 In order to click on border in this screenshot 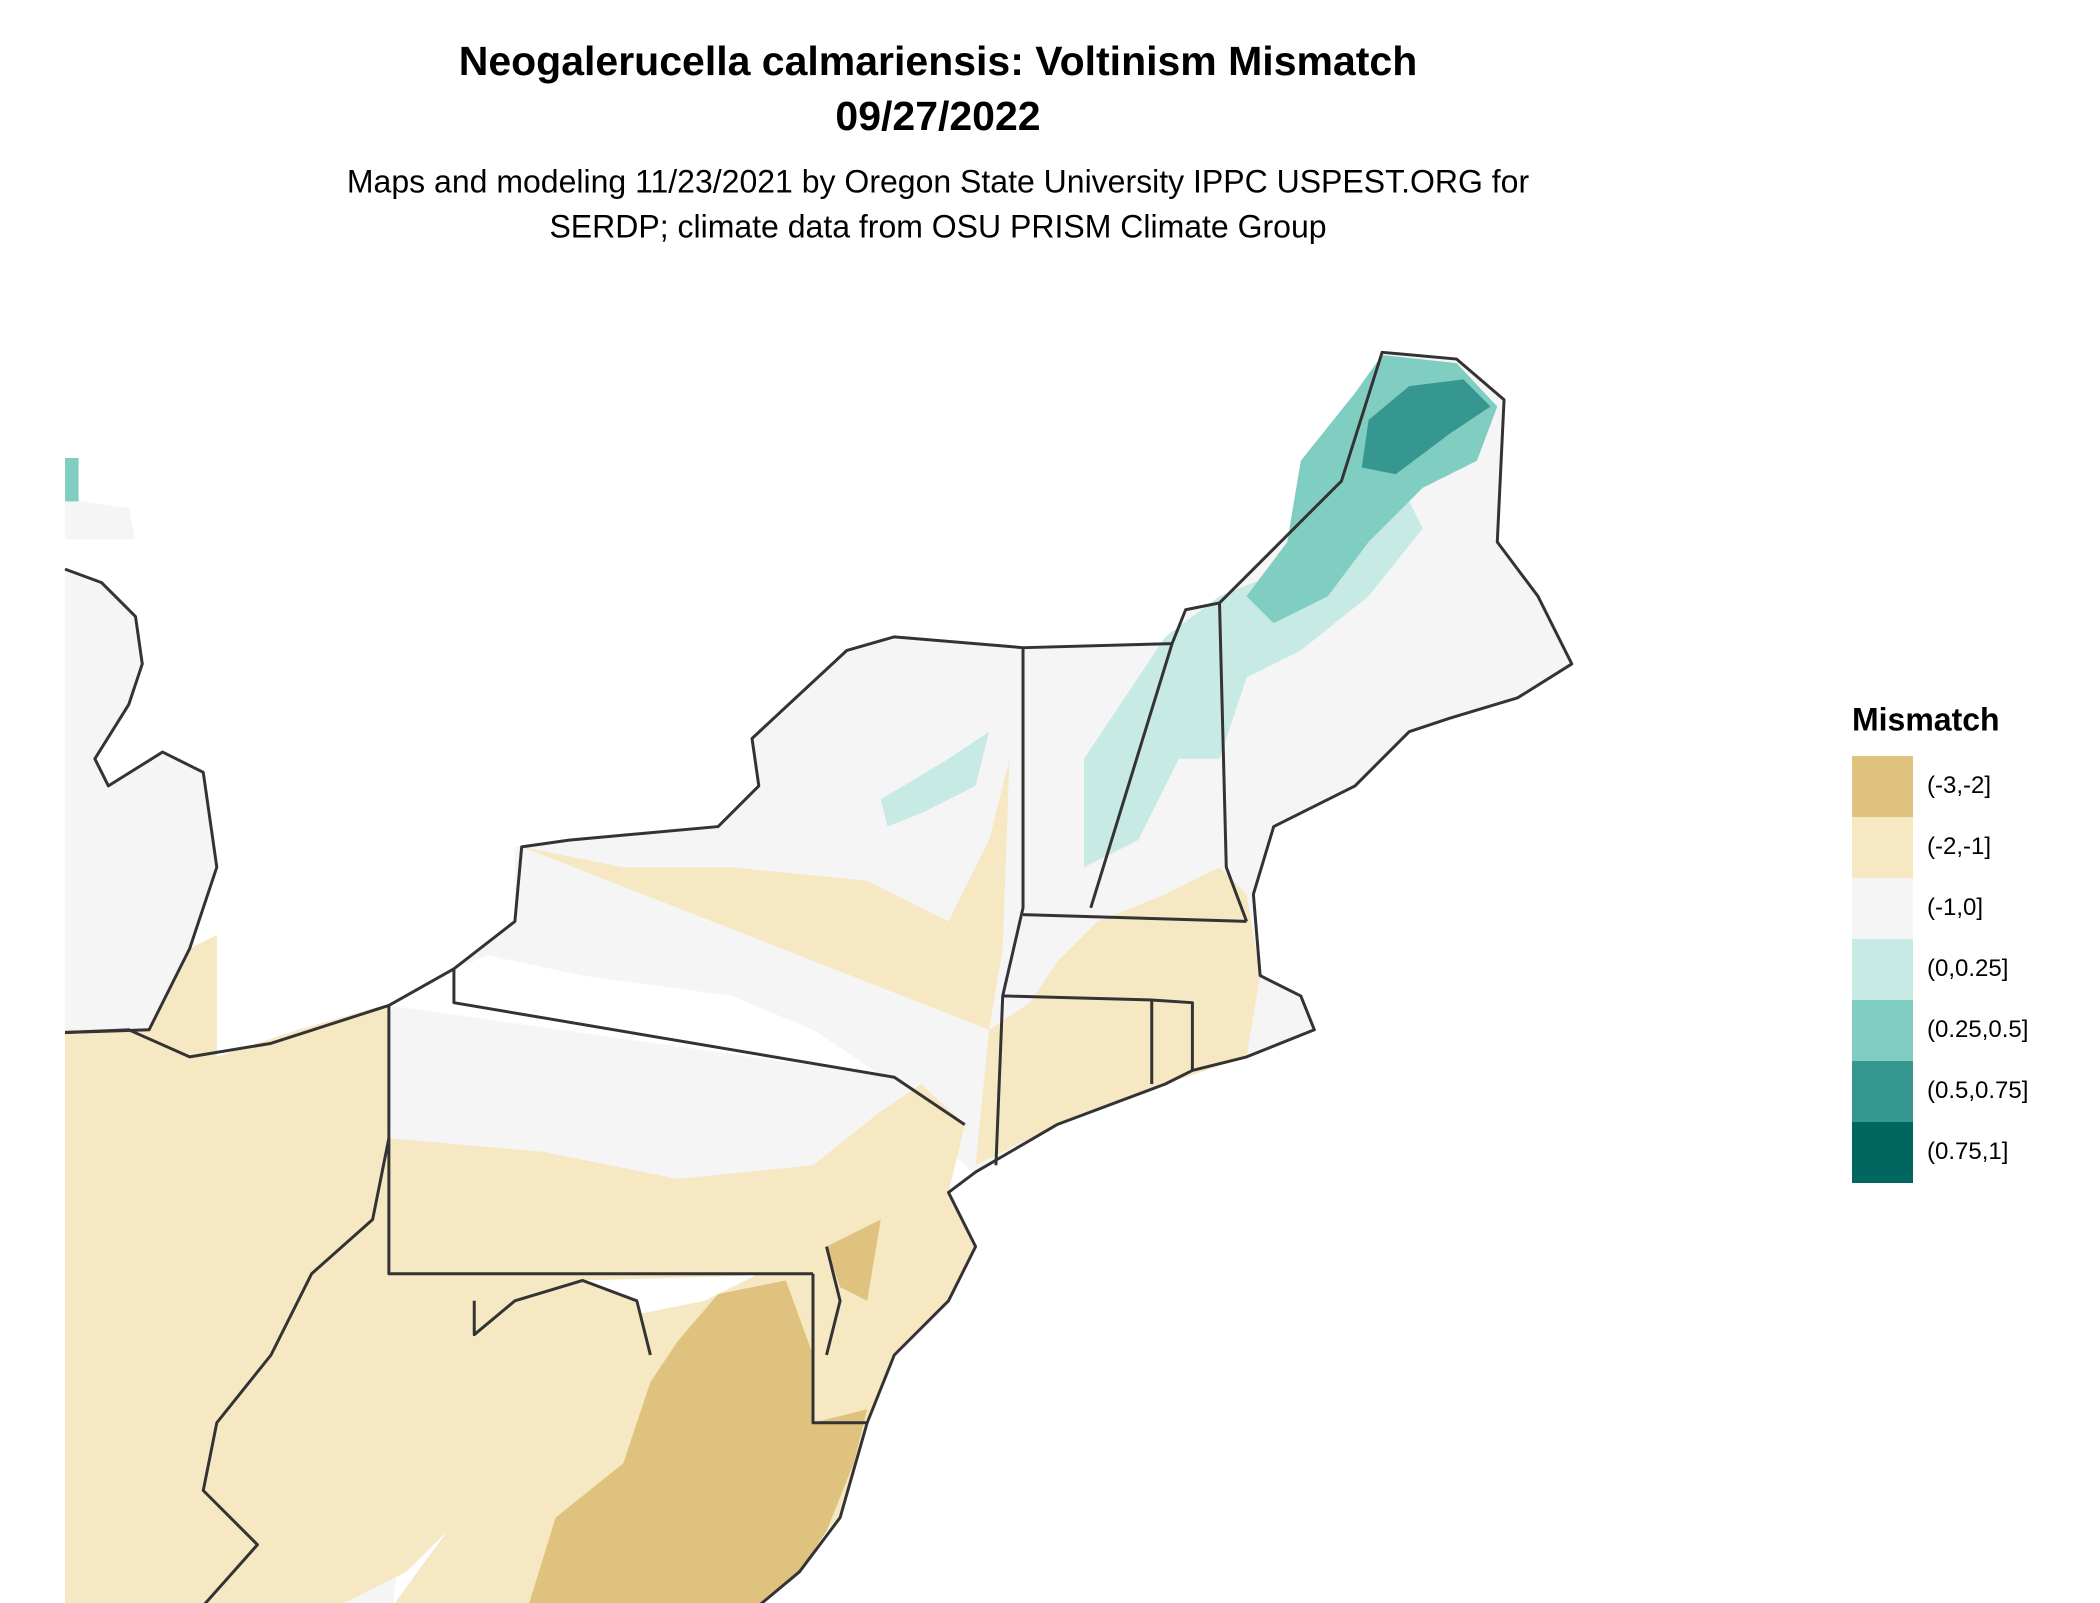, I will do `click(141, 800)`.